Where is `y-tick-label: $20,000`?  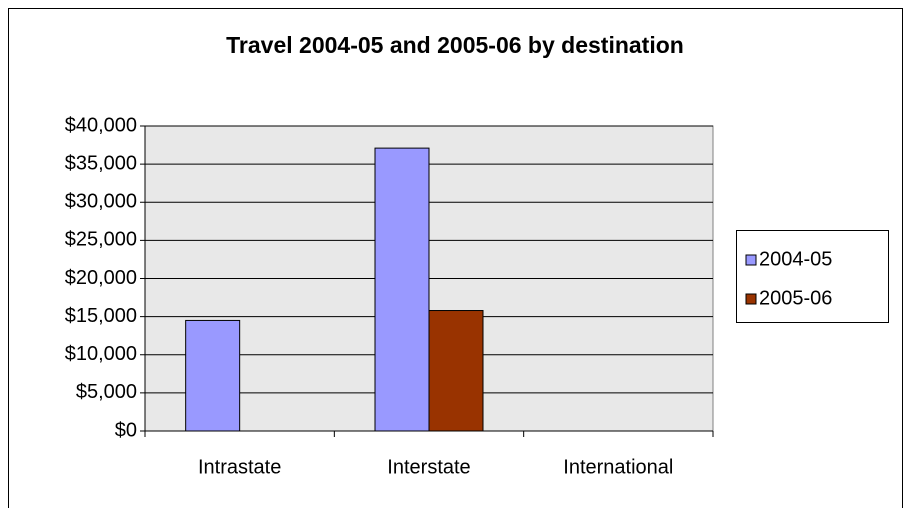
y-tick-label: $20,000 is located at coordinates (101, 278).